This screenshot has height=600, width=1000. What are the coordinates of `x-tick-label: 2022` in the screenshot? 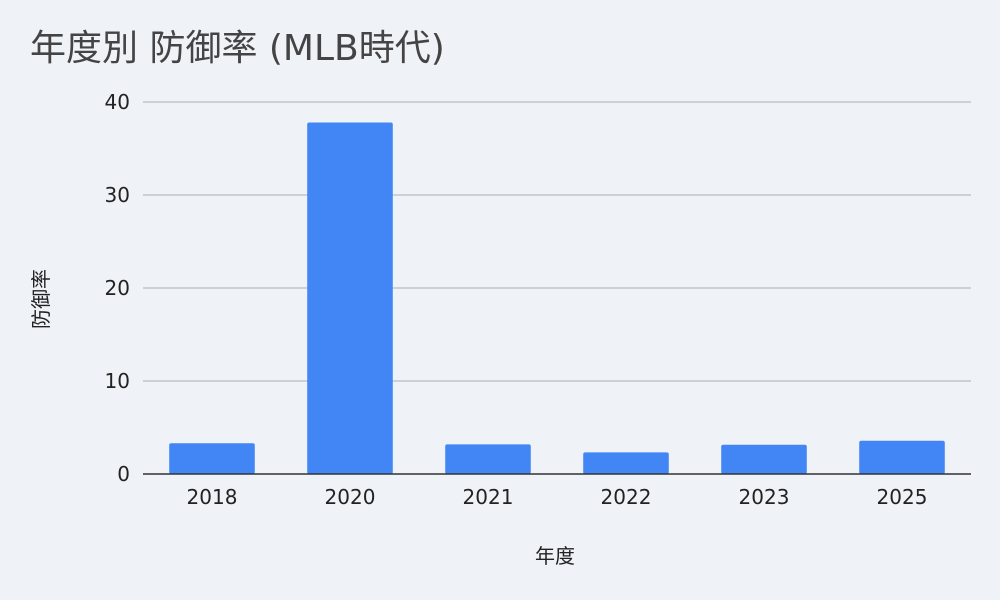 It's located at (626, 497).